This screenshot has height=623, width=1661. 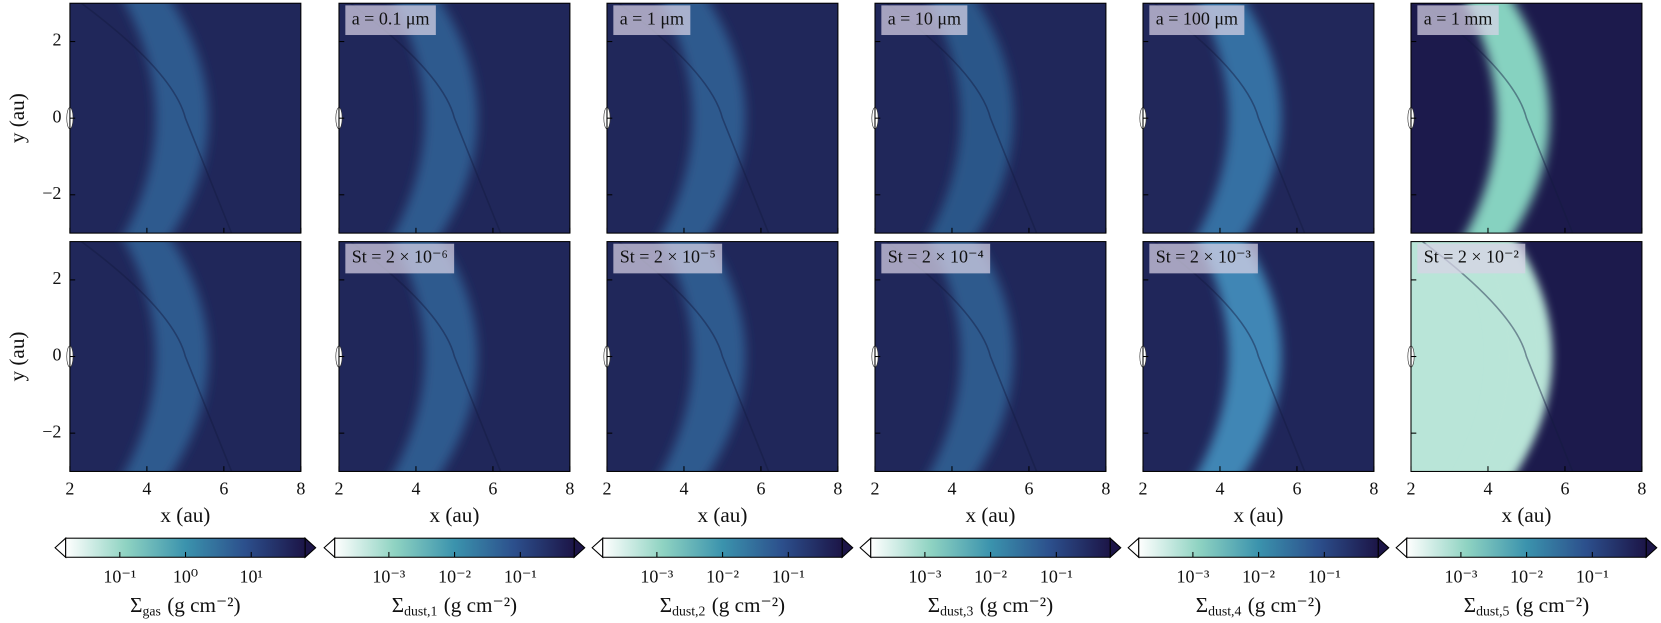 I want to click on annotation: a = 0.1 μm, so click(x=391, y=18).